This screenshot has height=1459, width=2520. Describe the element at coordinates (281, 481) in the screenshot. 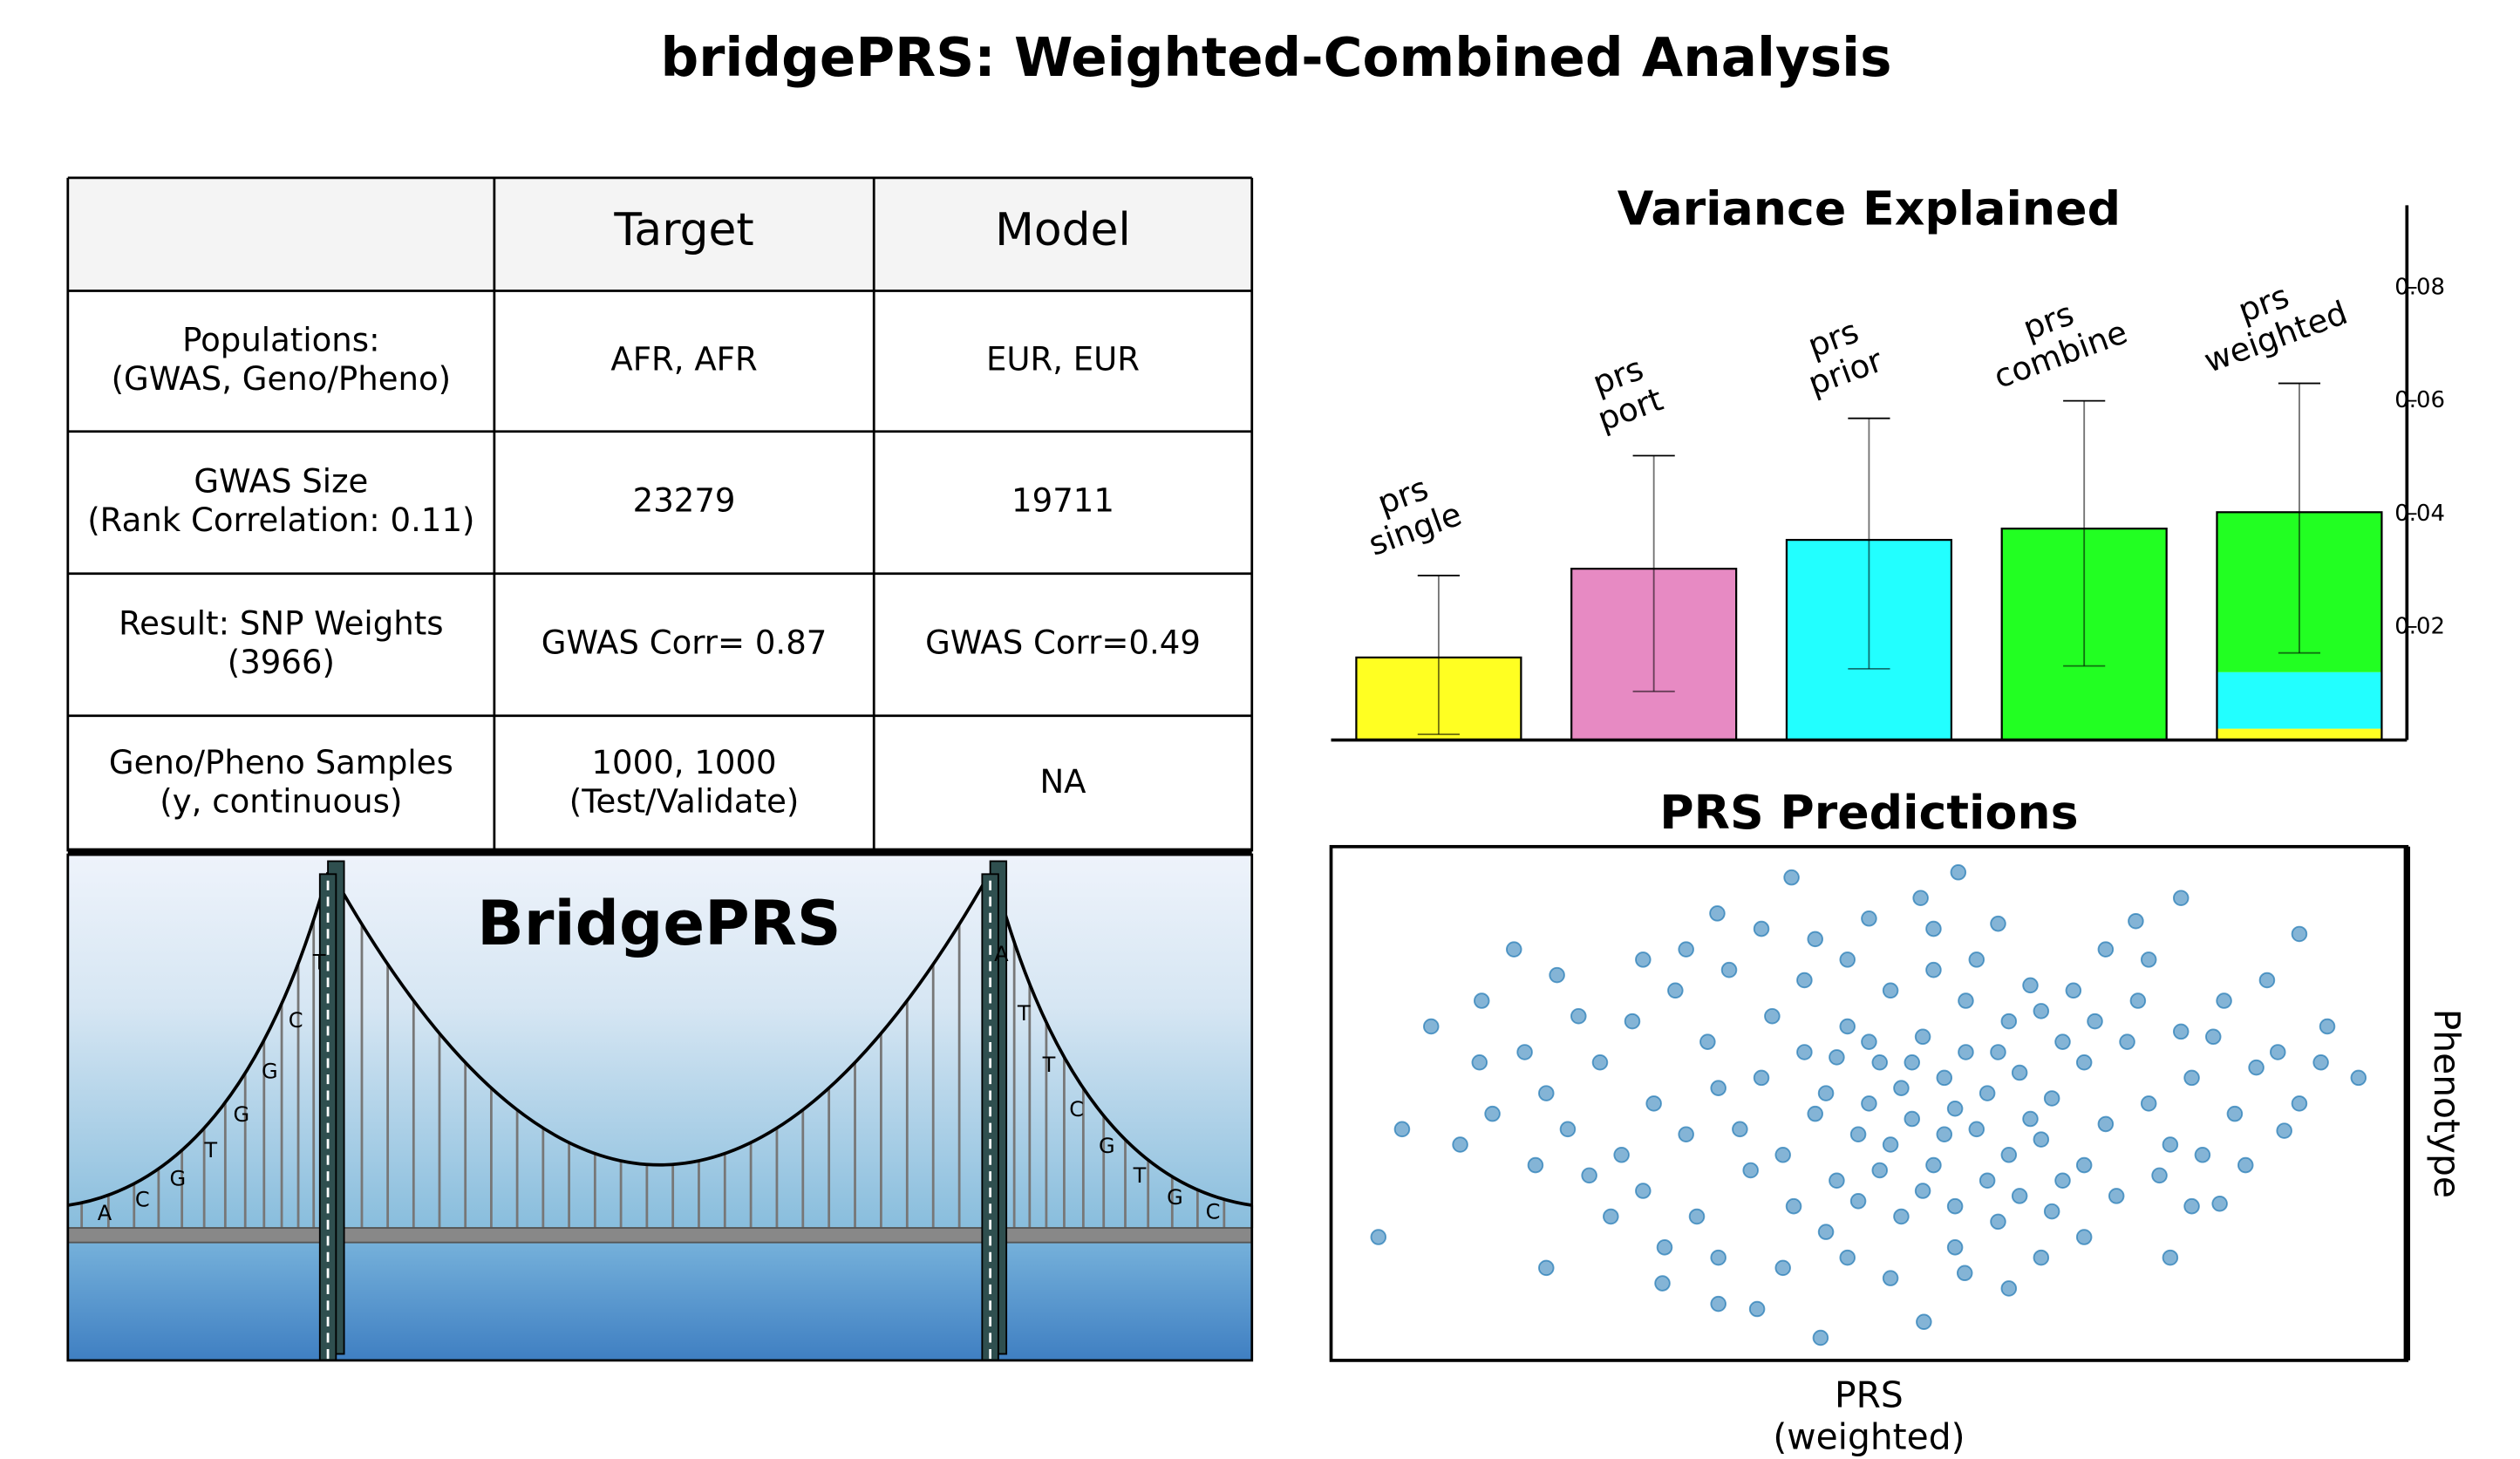

I see `table-cell: GWAS Size` at that location.